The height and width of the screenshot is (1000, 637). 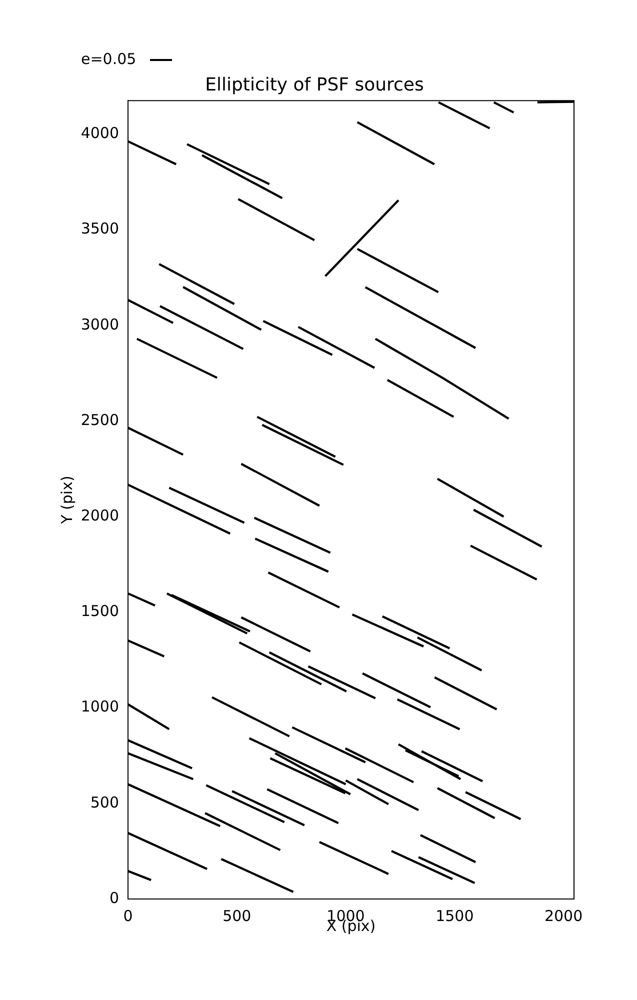 What do you see at coordinates (99, 419) in the screenshot?
I see `y-tick-label: 2500` at bounding box center [99, 419].